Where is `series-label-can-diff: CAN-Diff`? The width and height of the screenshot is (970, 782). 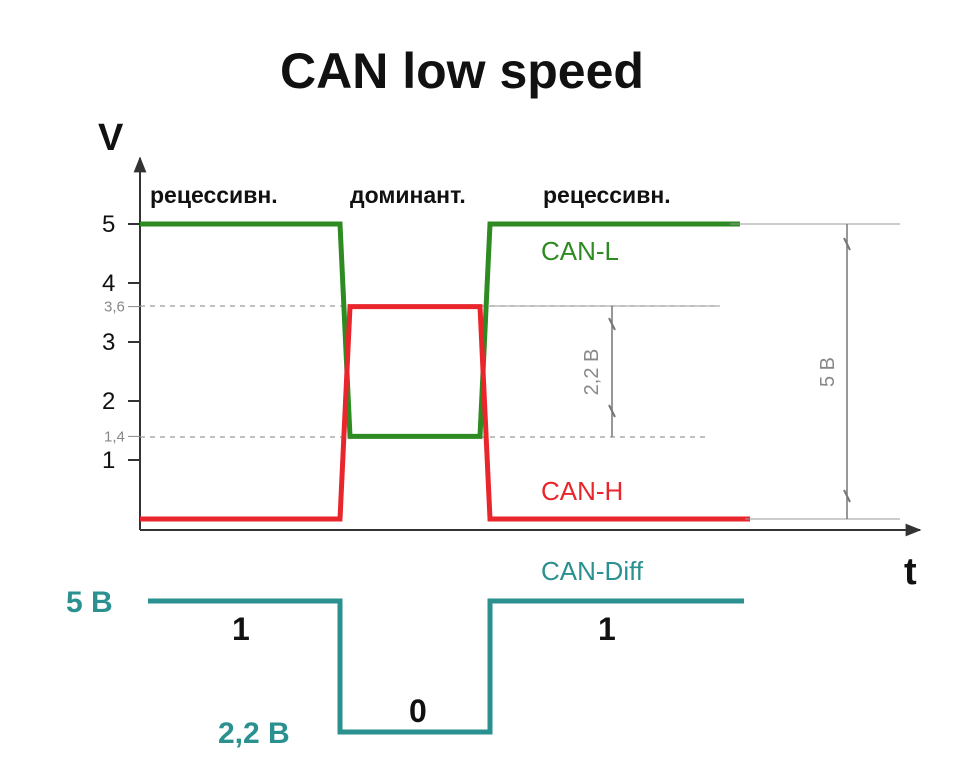
series-label-can-diff: CAN-Diff is located at coordinates (592, 571).